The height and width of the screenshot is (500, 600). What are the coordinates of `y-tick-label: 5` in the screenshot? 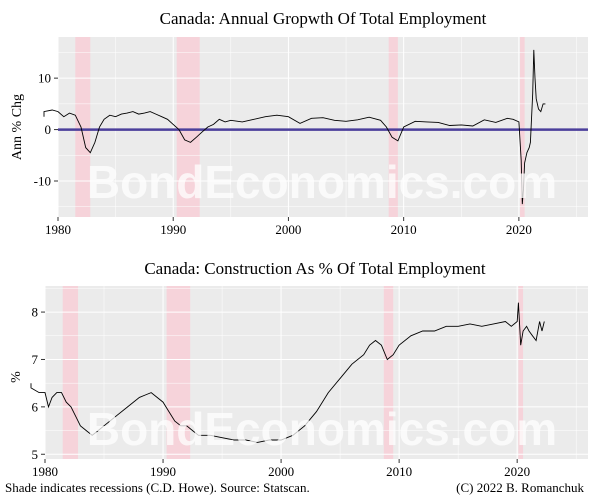 It's located at (35, 454).